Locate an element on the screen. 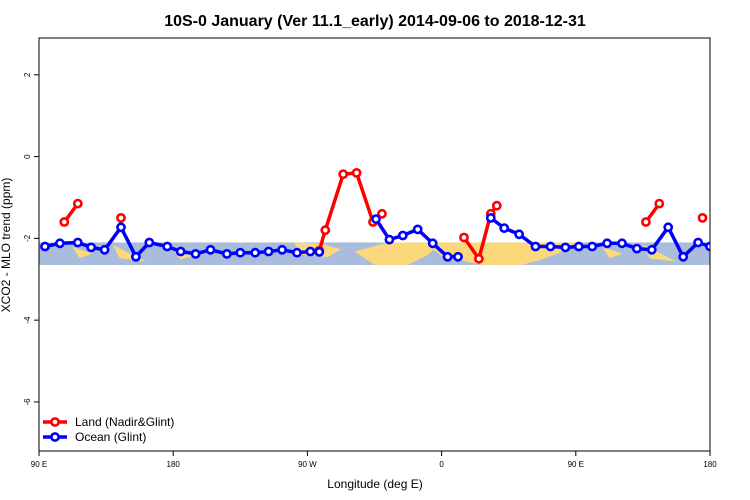  y-tick-label: -6 is located at coordinates (27, 402).